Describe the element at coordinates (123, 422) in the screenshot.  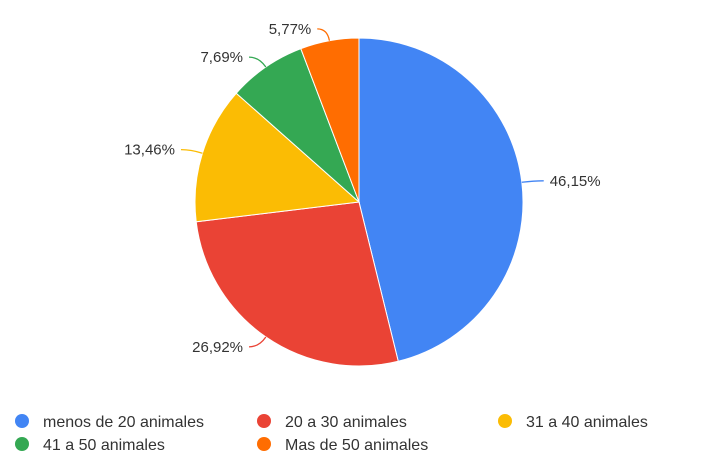
I see `legend-label: menos de 20 animales` at that location.